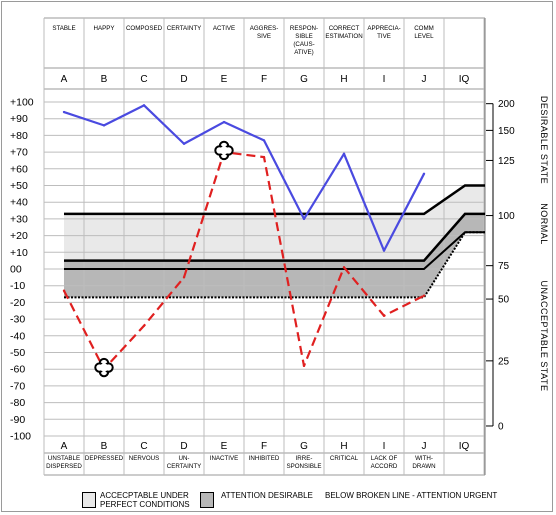  I want to click on column-bottom-label: DEPRESSED, so click(104, 458).